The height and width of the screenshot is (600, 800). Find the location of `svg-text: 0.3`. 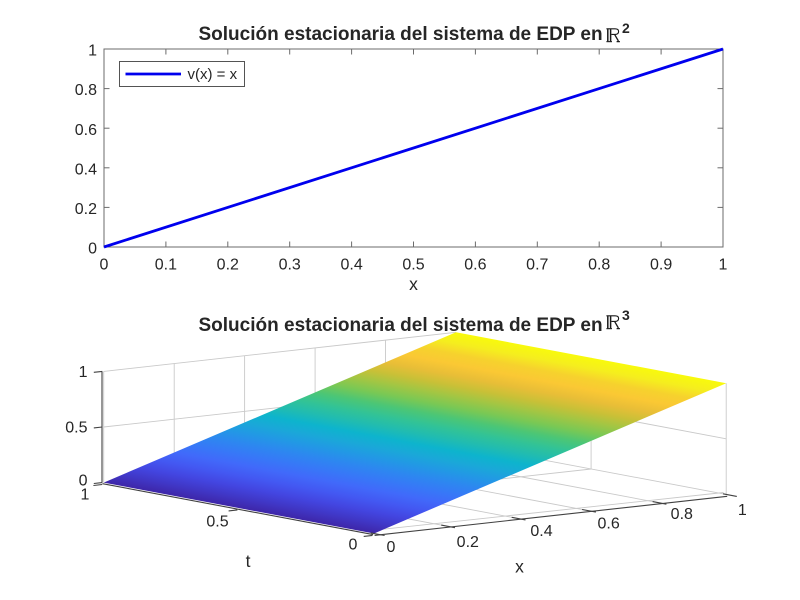

svg-text: 0.3 is located at coordinates (290, 265).